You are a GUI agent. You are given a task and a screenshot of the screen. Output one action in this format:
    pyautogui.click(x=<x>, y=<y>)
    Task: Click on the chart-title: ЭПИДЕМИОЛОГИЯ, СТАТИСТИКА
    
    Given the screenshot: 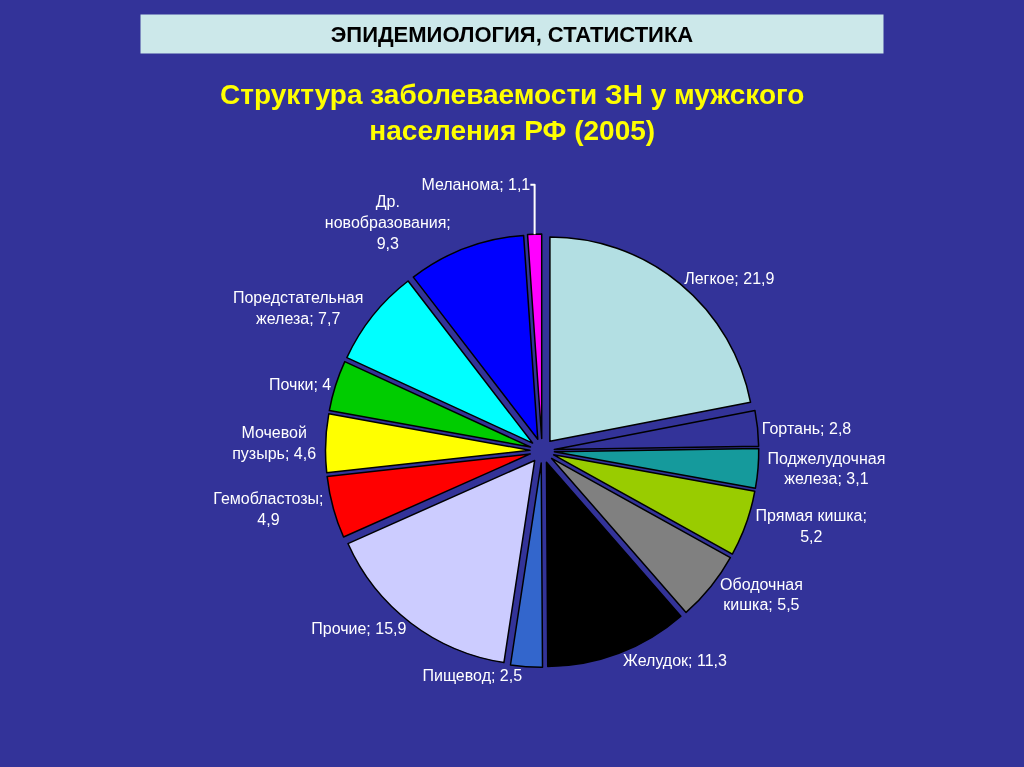 What is the action you would take?
    pyautogui.click(x=512, y=34)
    